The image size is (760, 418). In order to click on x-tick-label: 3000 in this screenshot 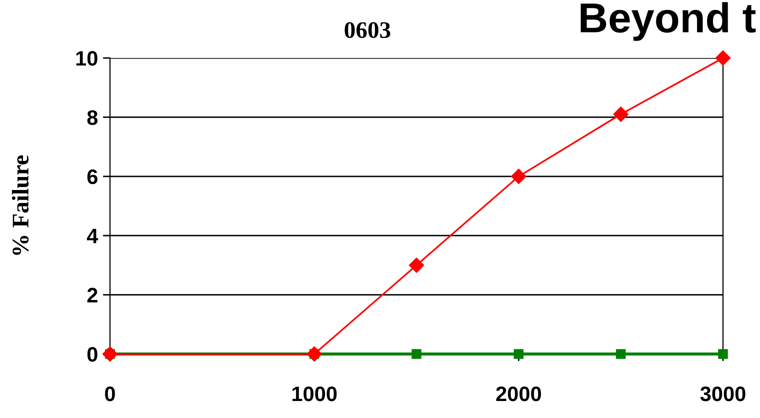, I will do `click(723, 394)`.